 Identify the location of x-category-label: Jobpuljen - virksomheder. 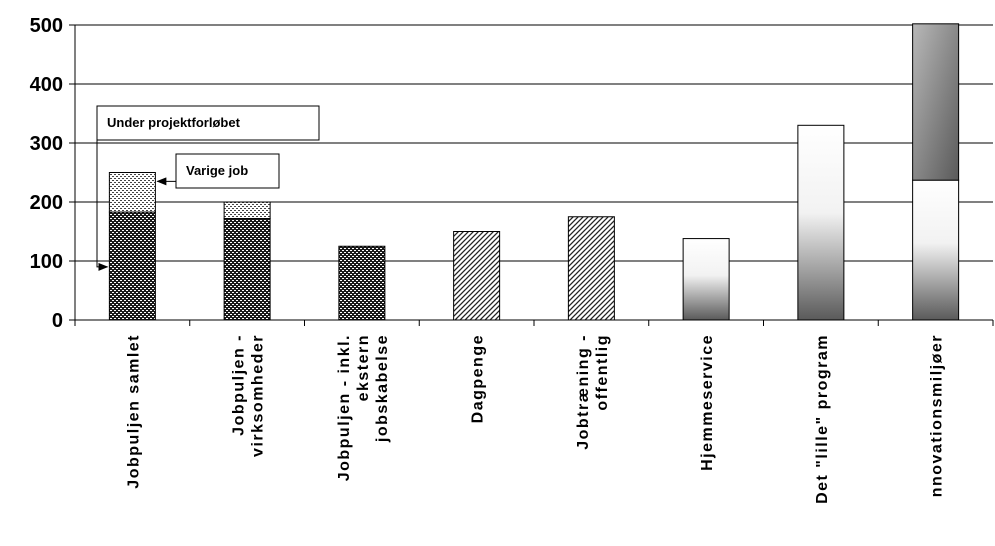
(249, 395).